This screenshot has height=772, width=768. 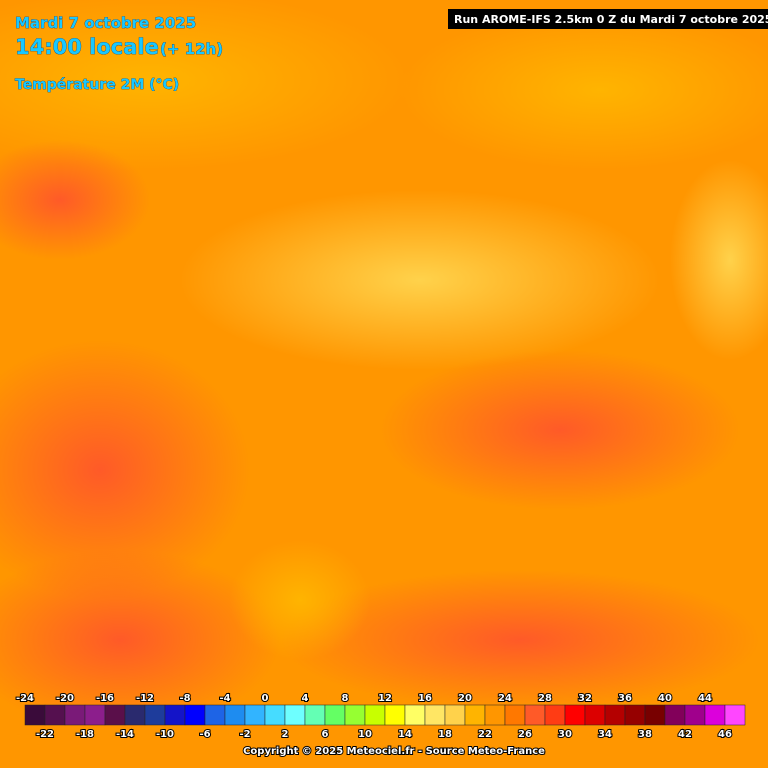 I want to click on scale-label: 12, so click(x=385, y=698).